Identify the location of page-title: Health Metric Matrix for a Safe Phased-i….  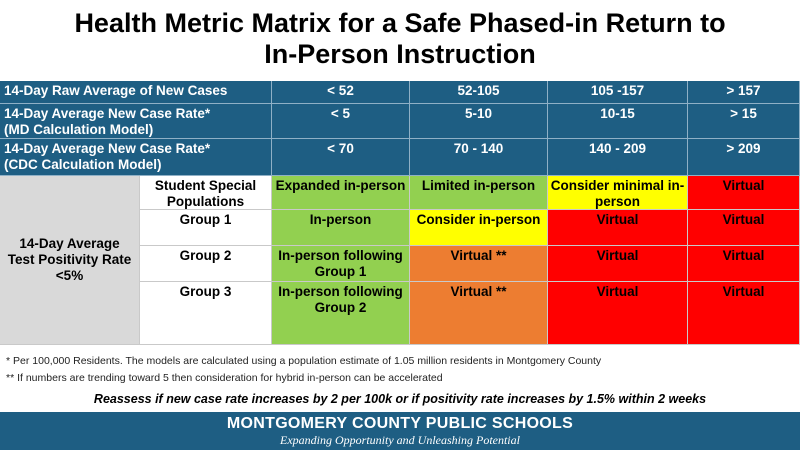
(400, 39).